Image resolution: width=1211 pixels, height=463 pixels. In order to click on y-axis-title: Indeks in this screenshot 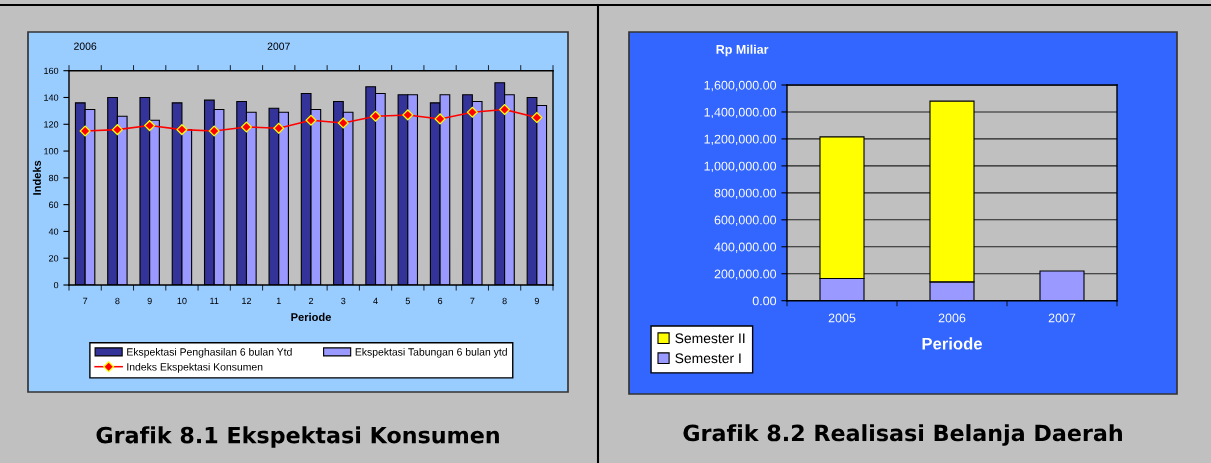, I will do `click(36, 177)`.